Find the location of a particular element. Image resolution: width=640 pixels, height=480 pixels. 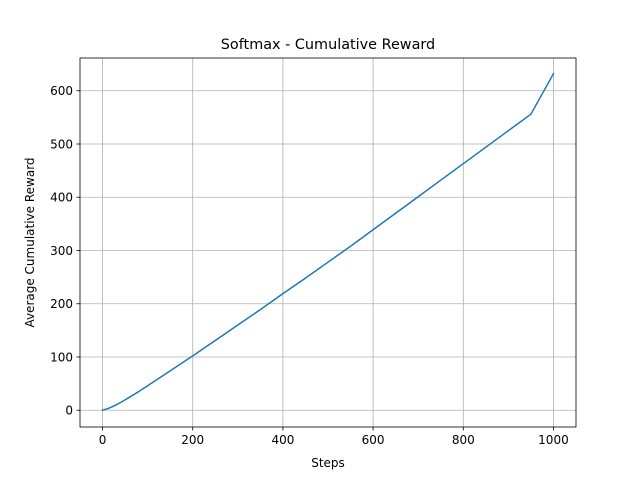

x-axis-label: Steps is located at coordinates (328, 463).